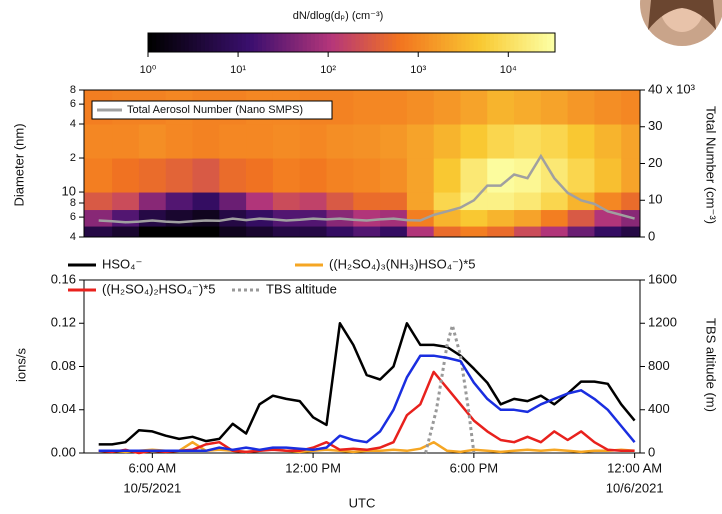 Image resolution: width=722 pixels, height=514 pixels. What do you see at coordinates (18, 164) in the screenshot?
I see `y-axis-title: Diameter (nm)` at bounding box center [18, 164].